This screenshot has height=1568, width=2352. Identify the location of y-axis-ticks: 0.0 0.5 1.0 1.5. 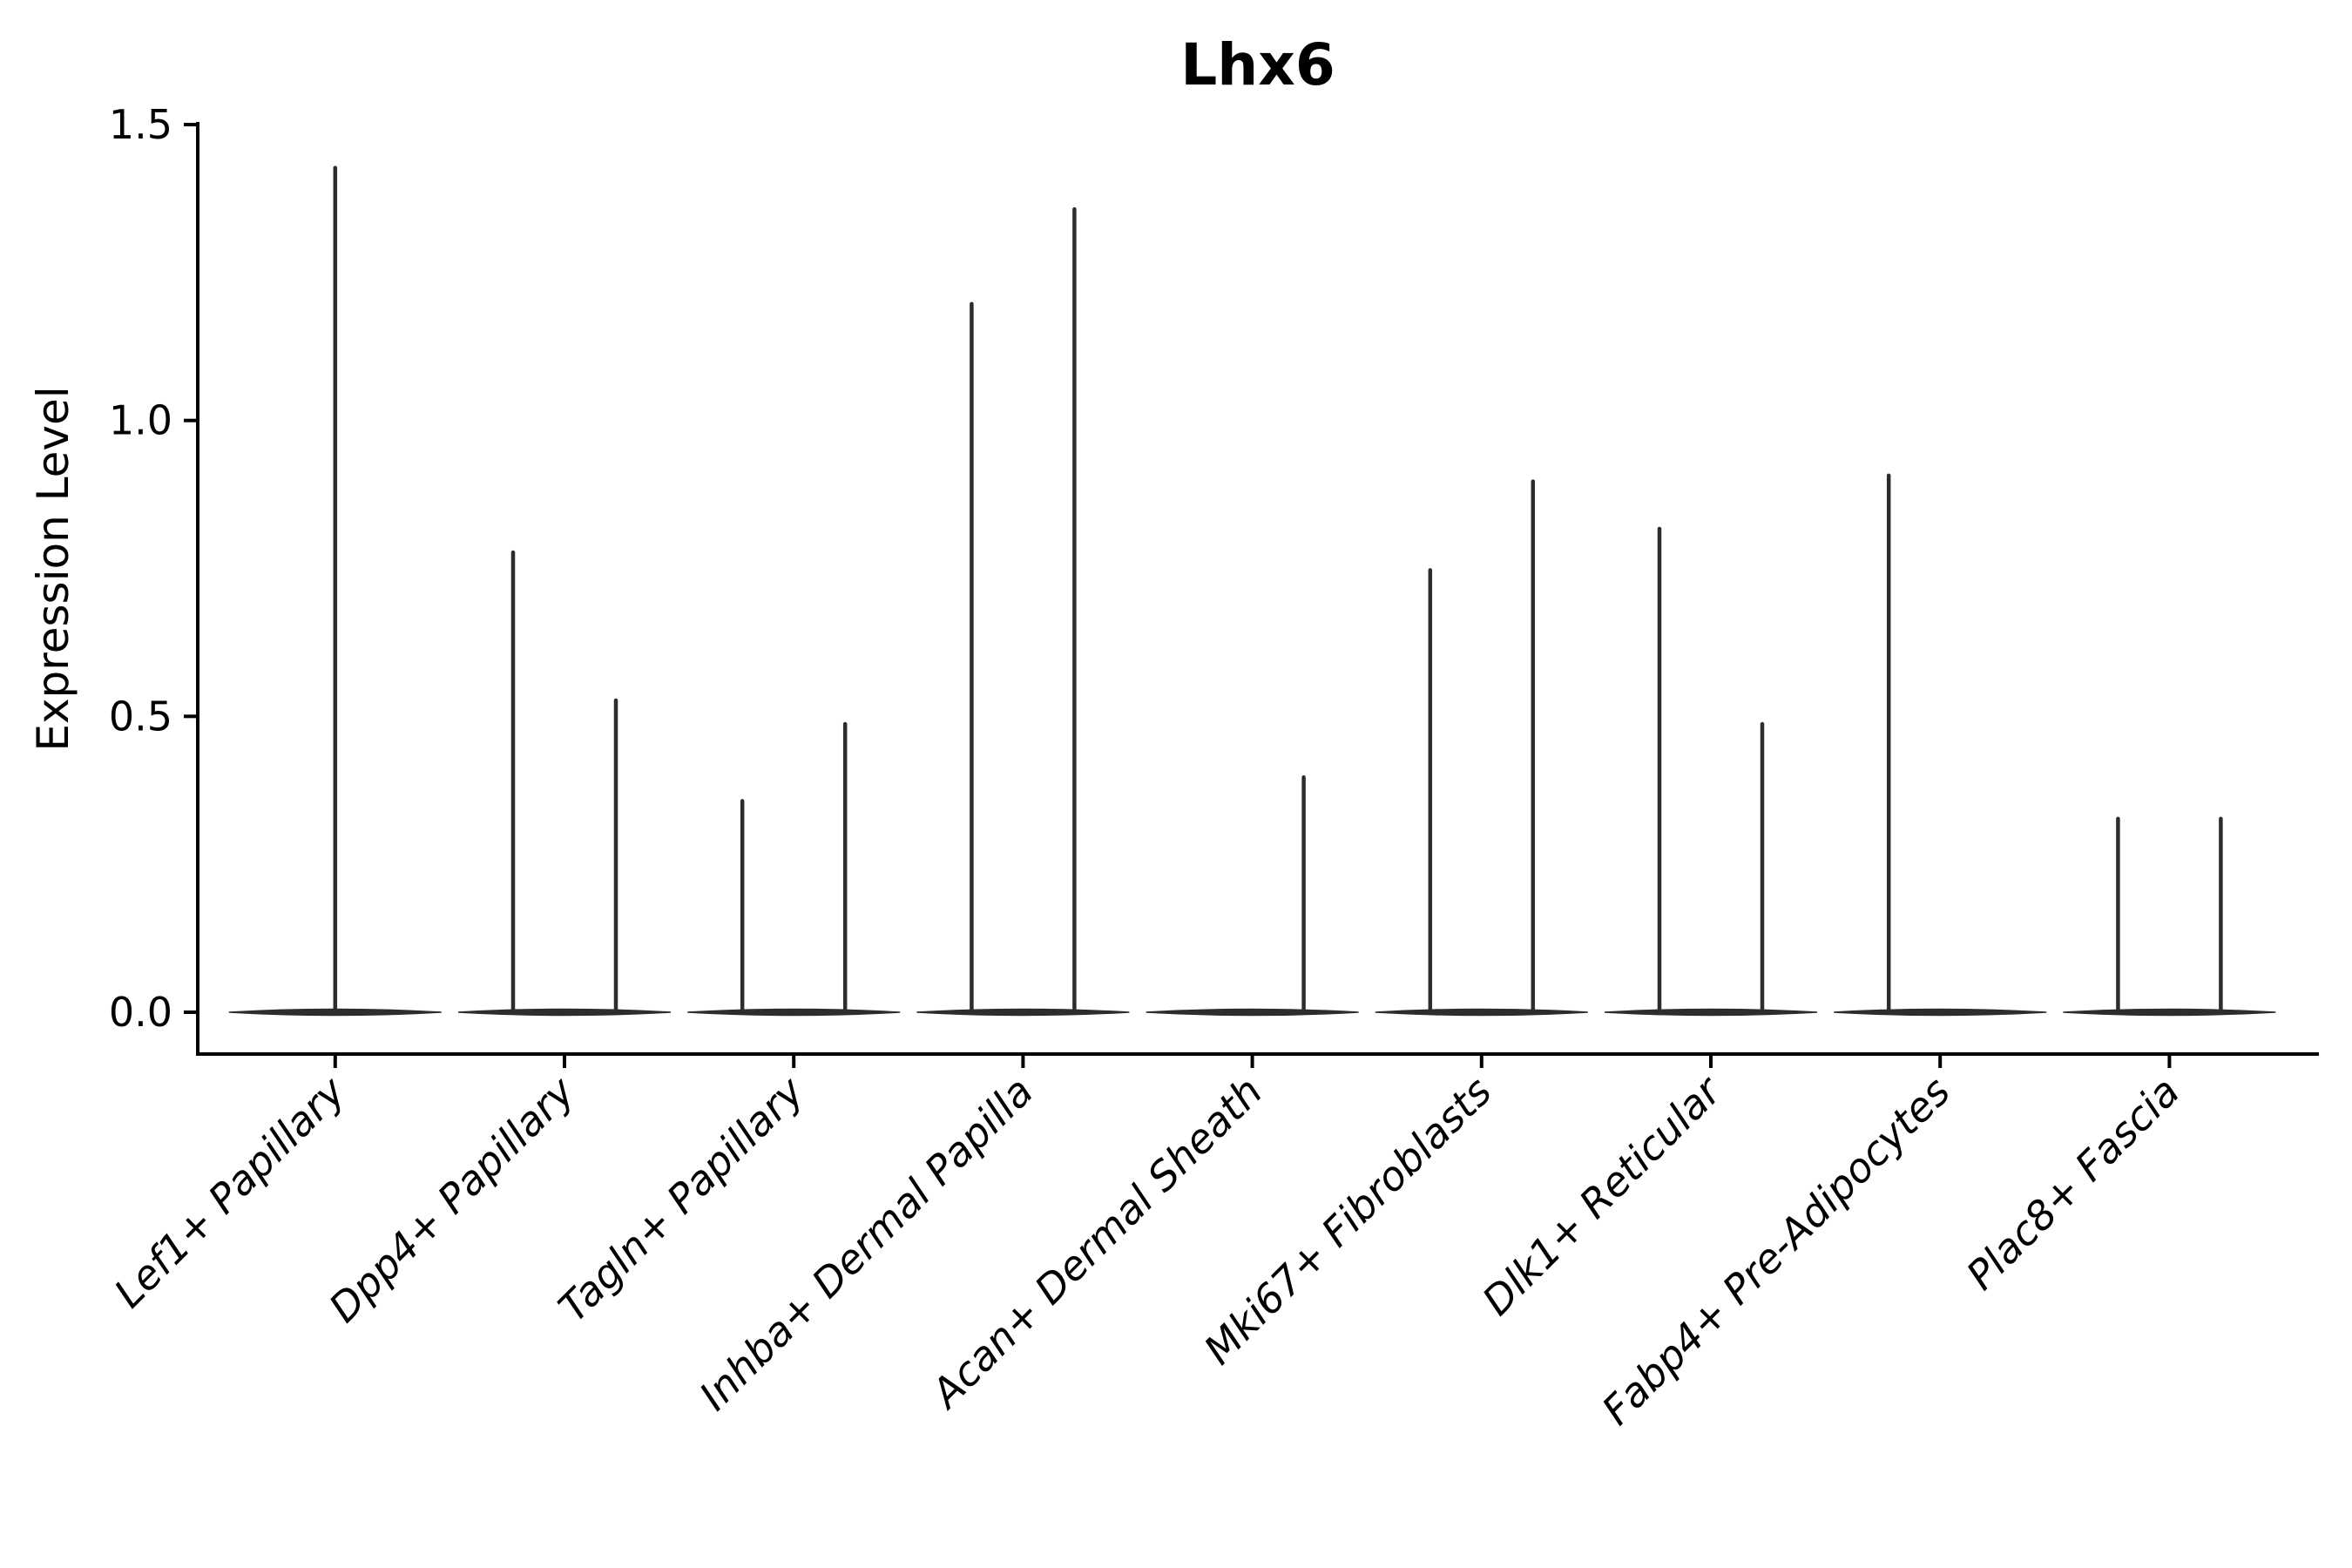
(152, 569).